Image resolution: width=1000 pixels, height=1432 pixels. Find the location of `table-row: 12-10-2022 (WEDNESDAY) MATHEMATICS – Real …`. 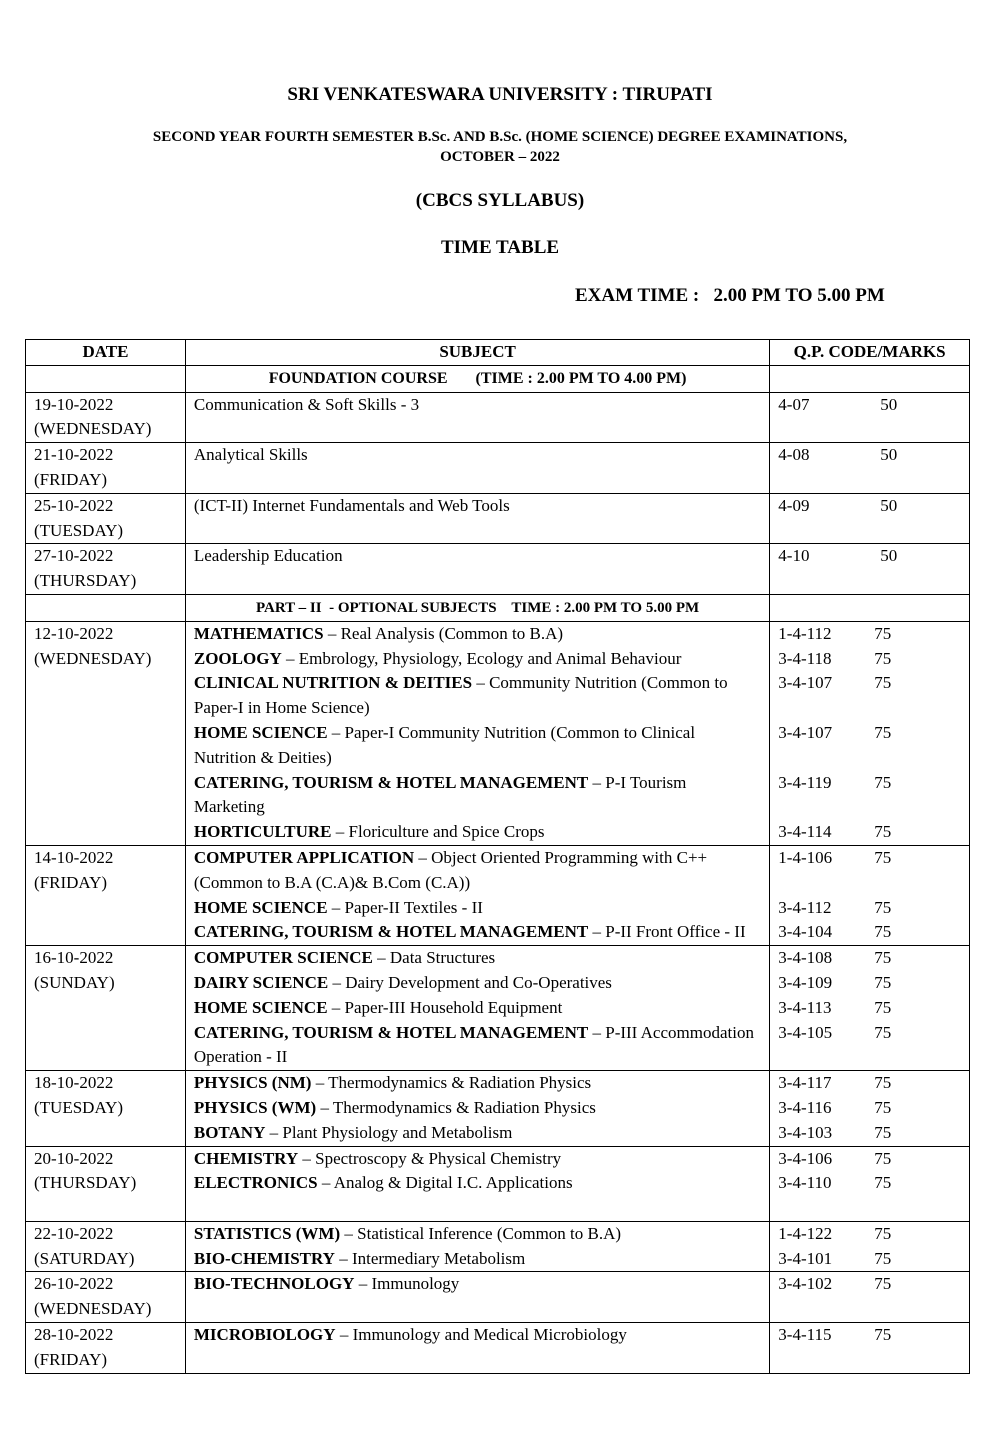

table-row: 12-10-2022 (WEDNESDAY) MATHEMATICS – Real … is located at coordinates (497, 733).